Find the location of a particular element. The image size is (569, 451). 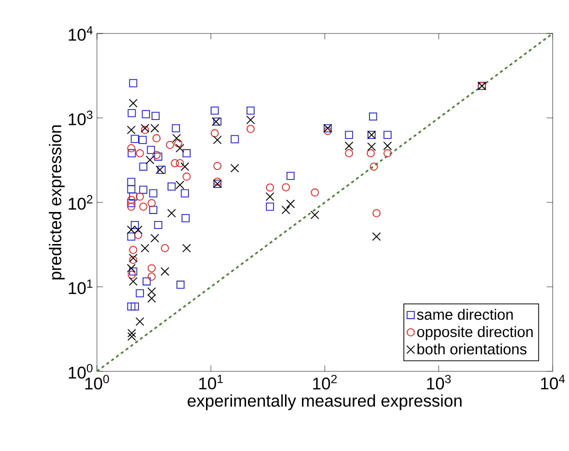

y-tick-label: 10$^{1}$ is located at coordinates (80, 287).